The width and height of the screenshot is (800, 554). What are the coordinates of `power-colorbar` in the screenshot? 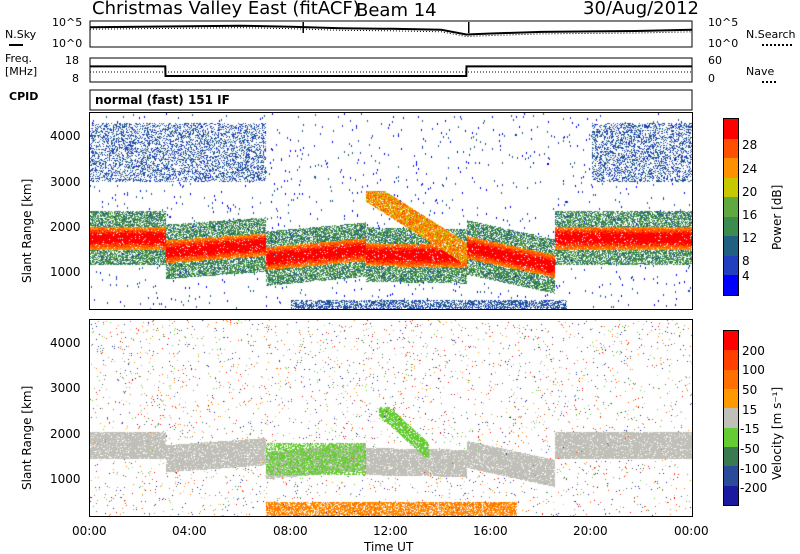 It's located at (731, 207).